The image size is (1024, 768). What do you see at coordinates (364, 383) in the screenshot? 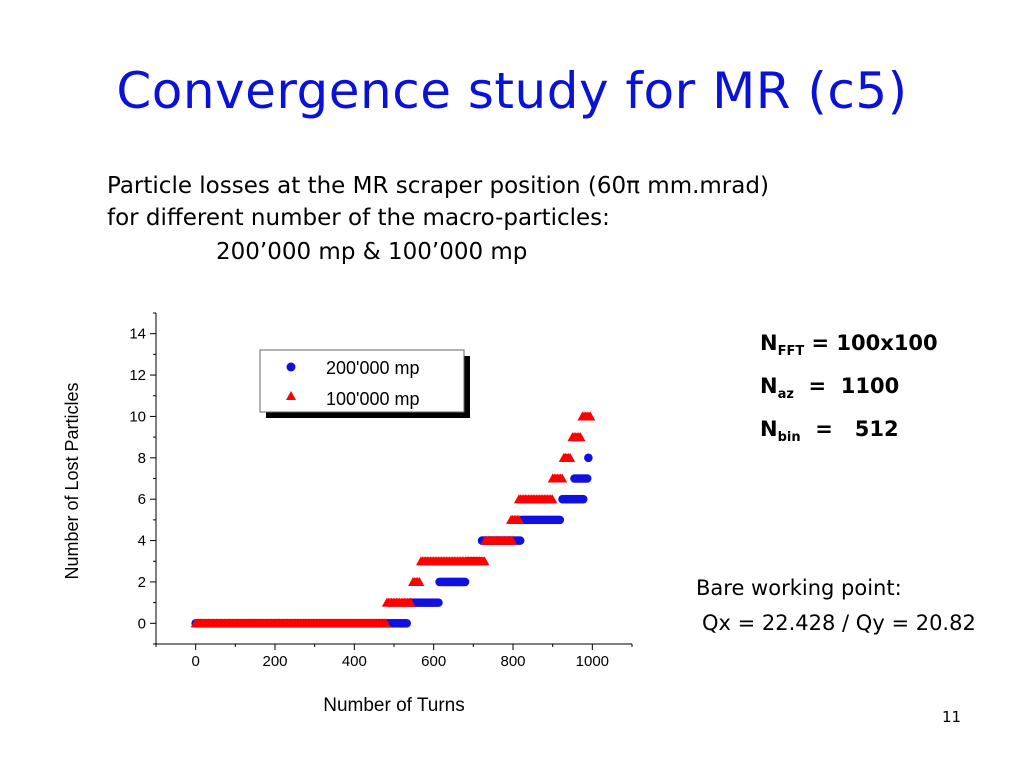
I see `chart-legend: 200'000 mp 100'000 mp` at bounding box center [364, 383].